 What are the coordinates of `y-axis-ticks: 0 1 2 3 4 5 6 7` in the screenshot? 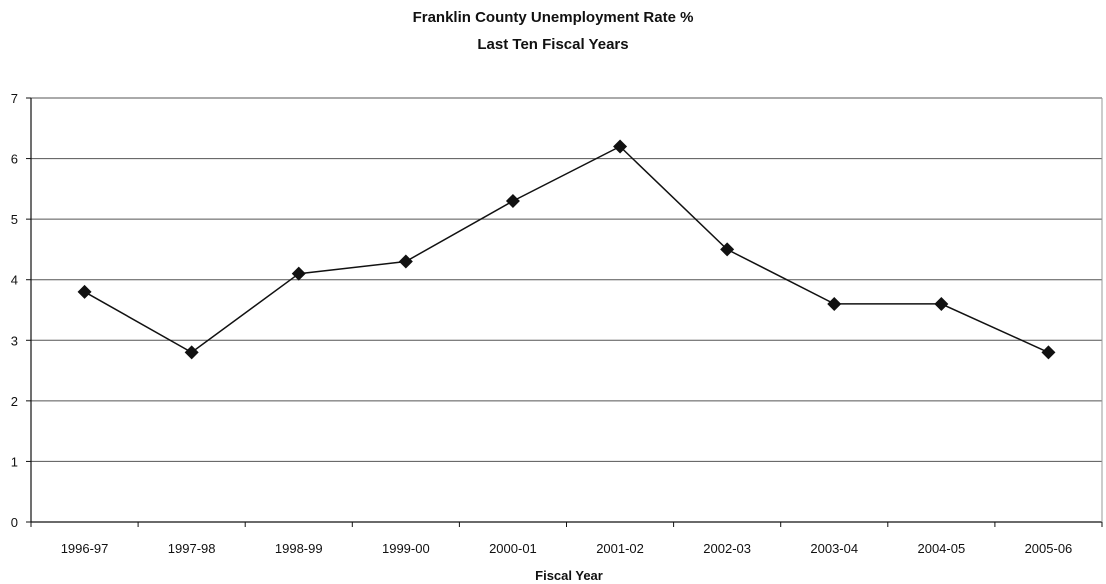 It's located at (21, 310).